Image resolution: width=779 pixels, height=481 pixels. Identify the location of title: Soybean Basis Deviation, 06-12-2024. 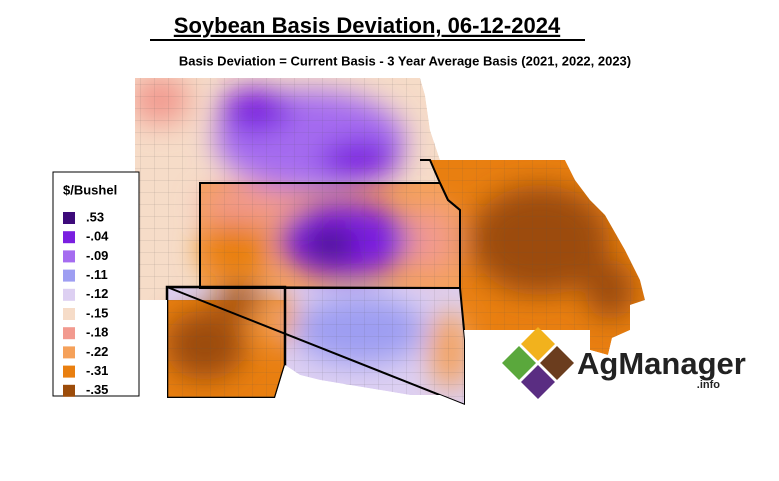
(367, 25).